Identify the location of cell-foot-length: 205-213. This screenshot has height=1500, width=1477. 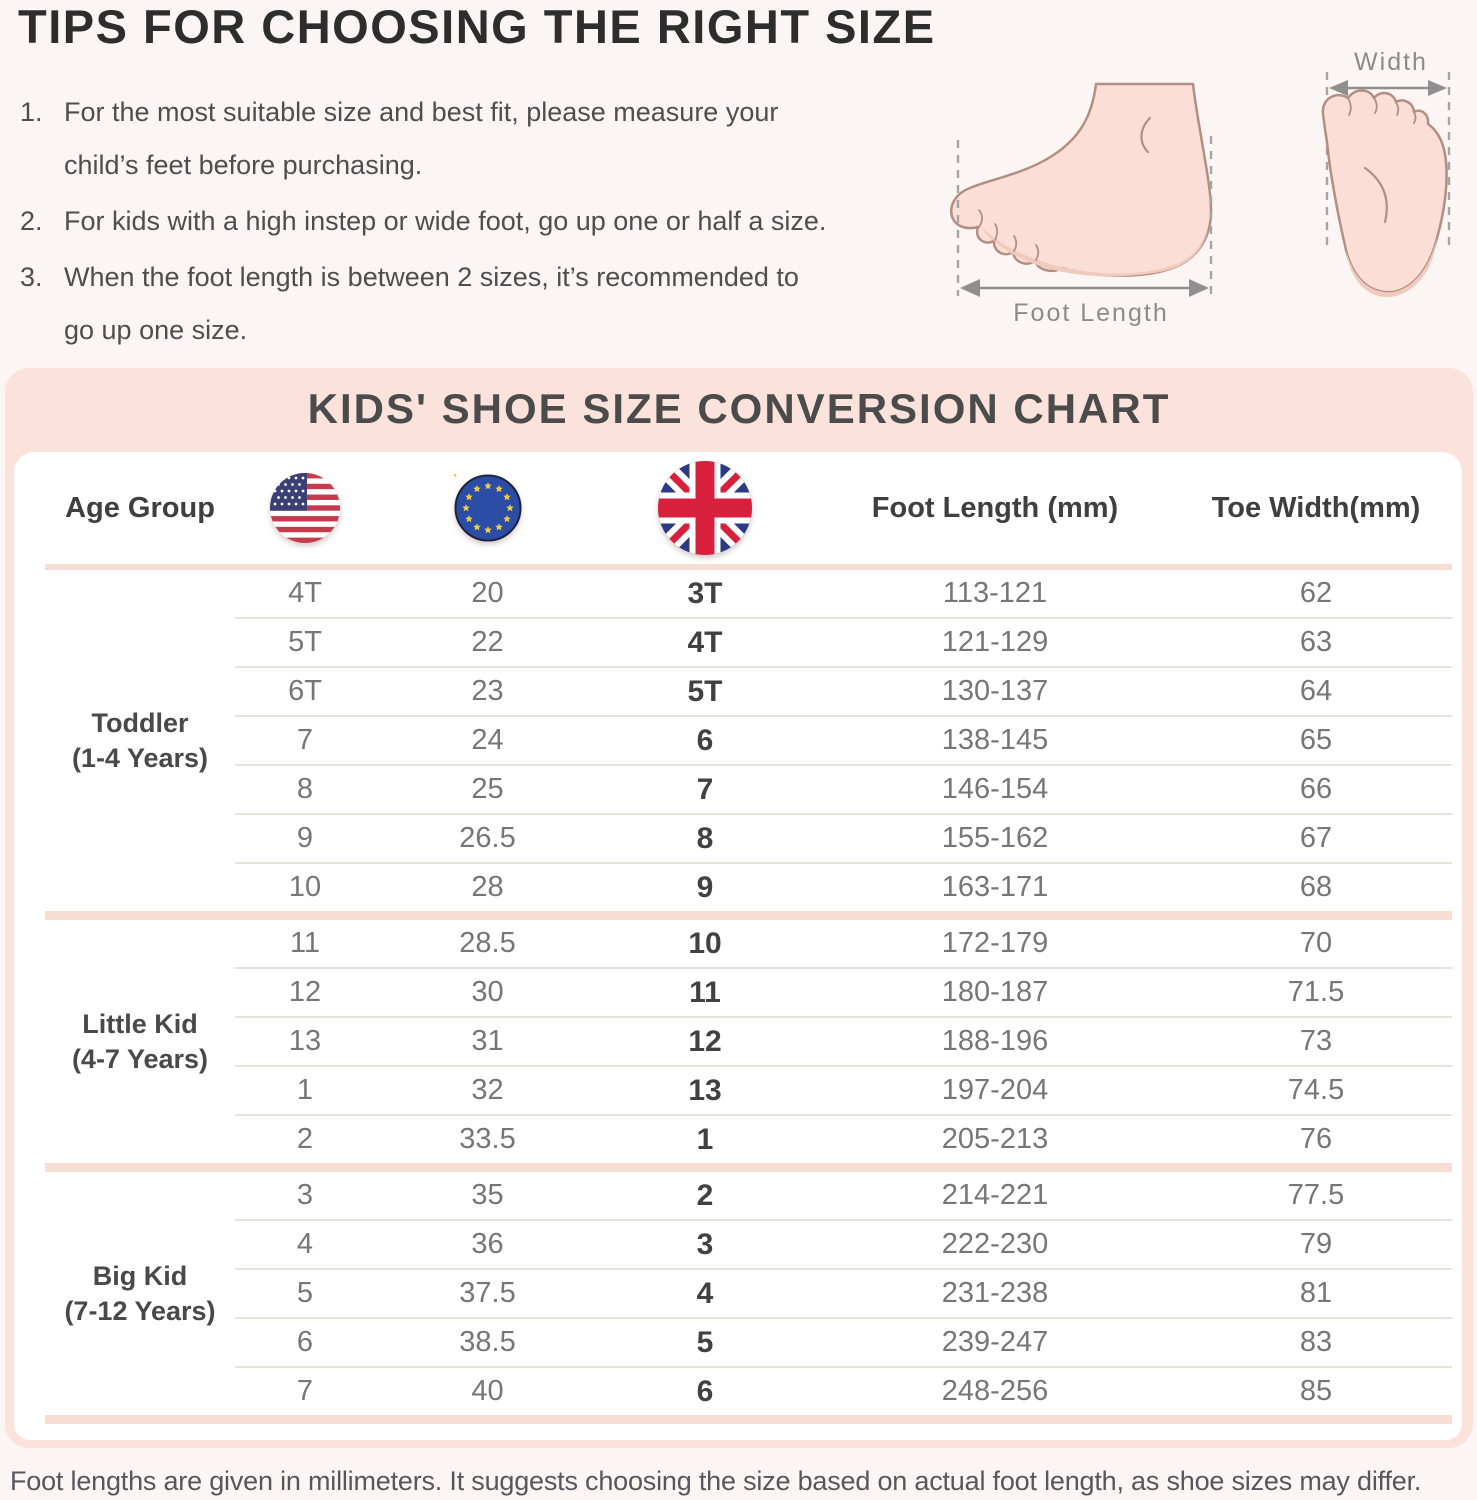
(995, 1143).